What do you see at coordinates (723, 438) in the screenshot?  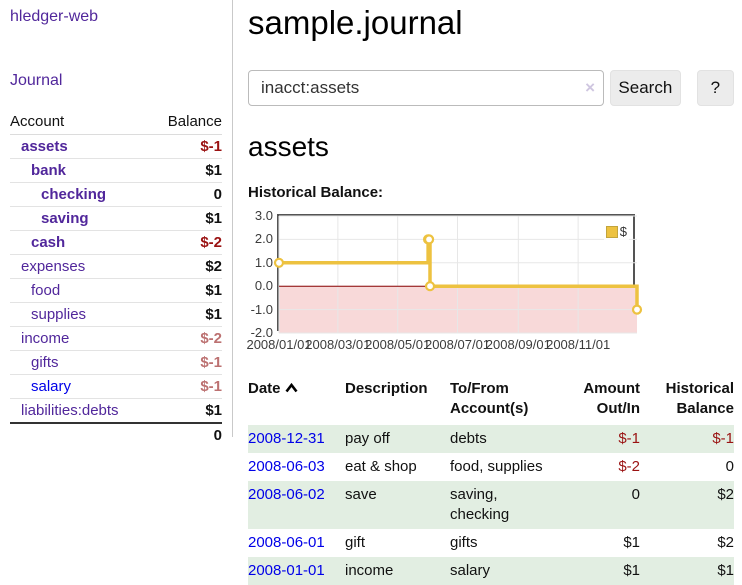 I see `transaction-balance: $-1` at bounding box center [723, 438].